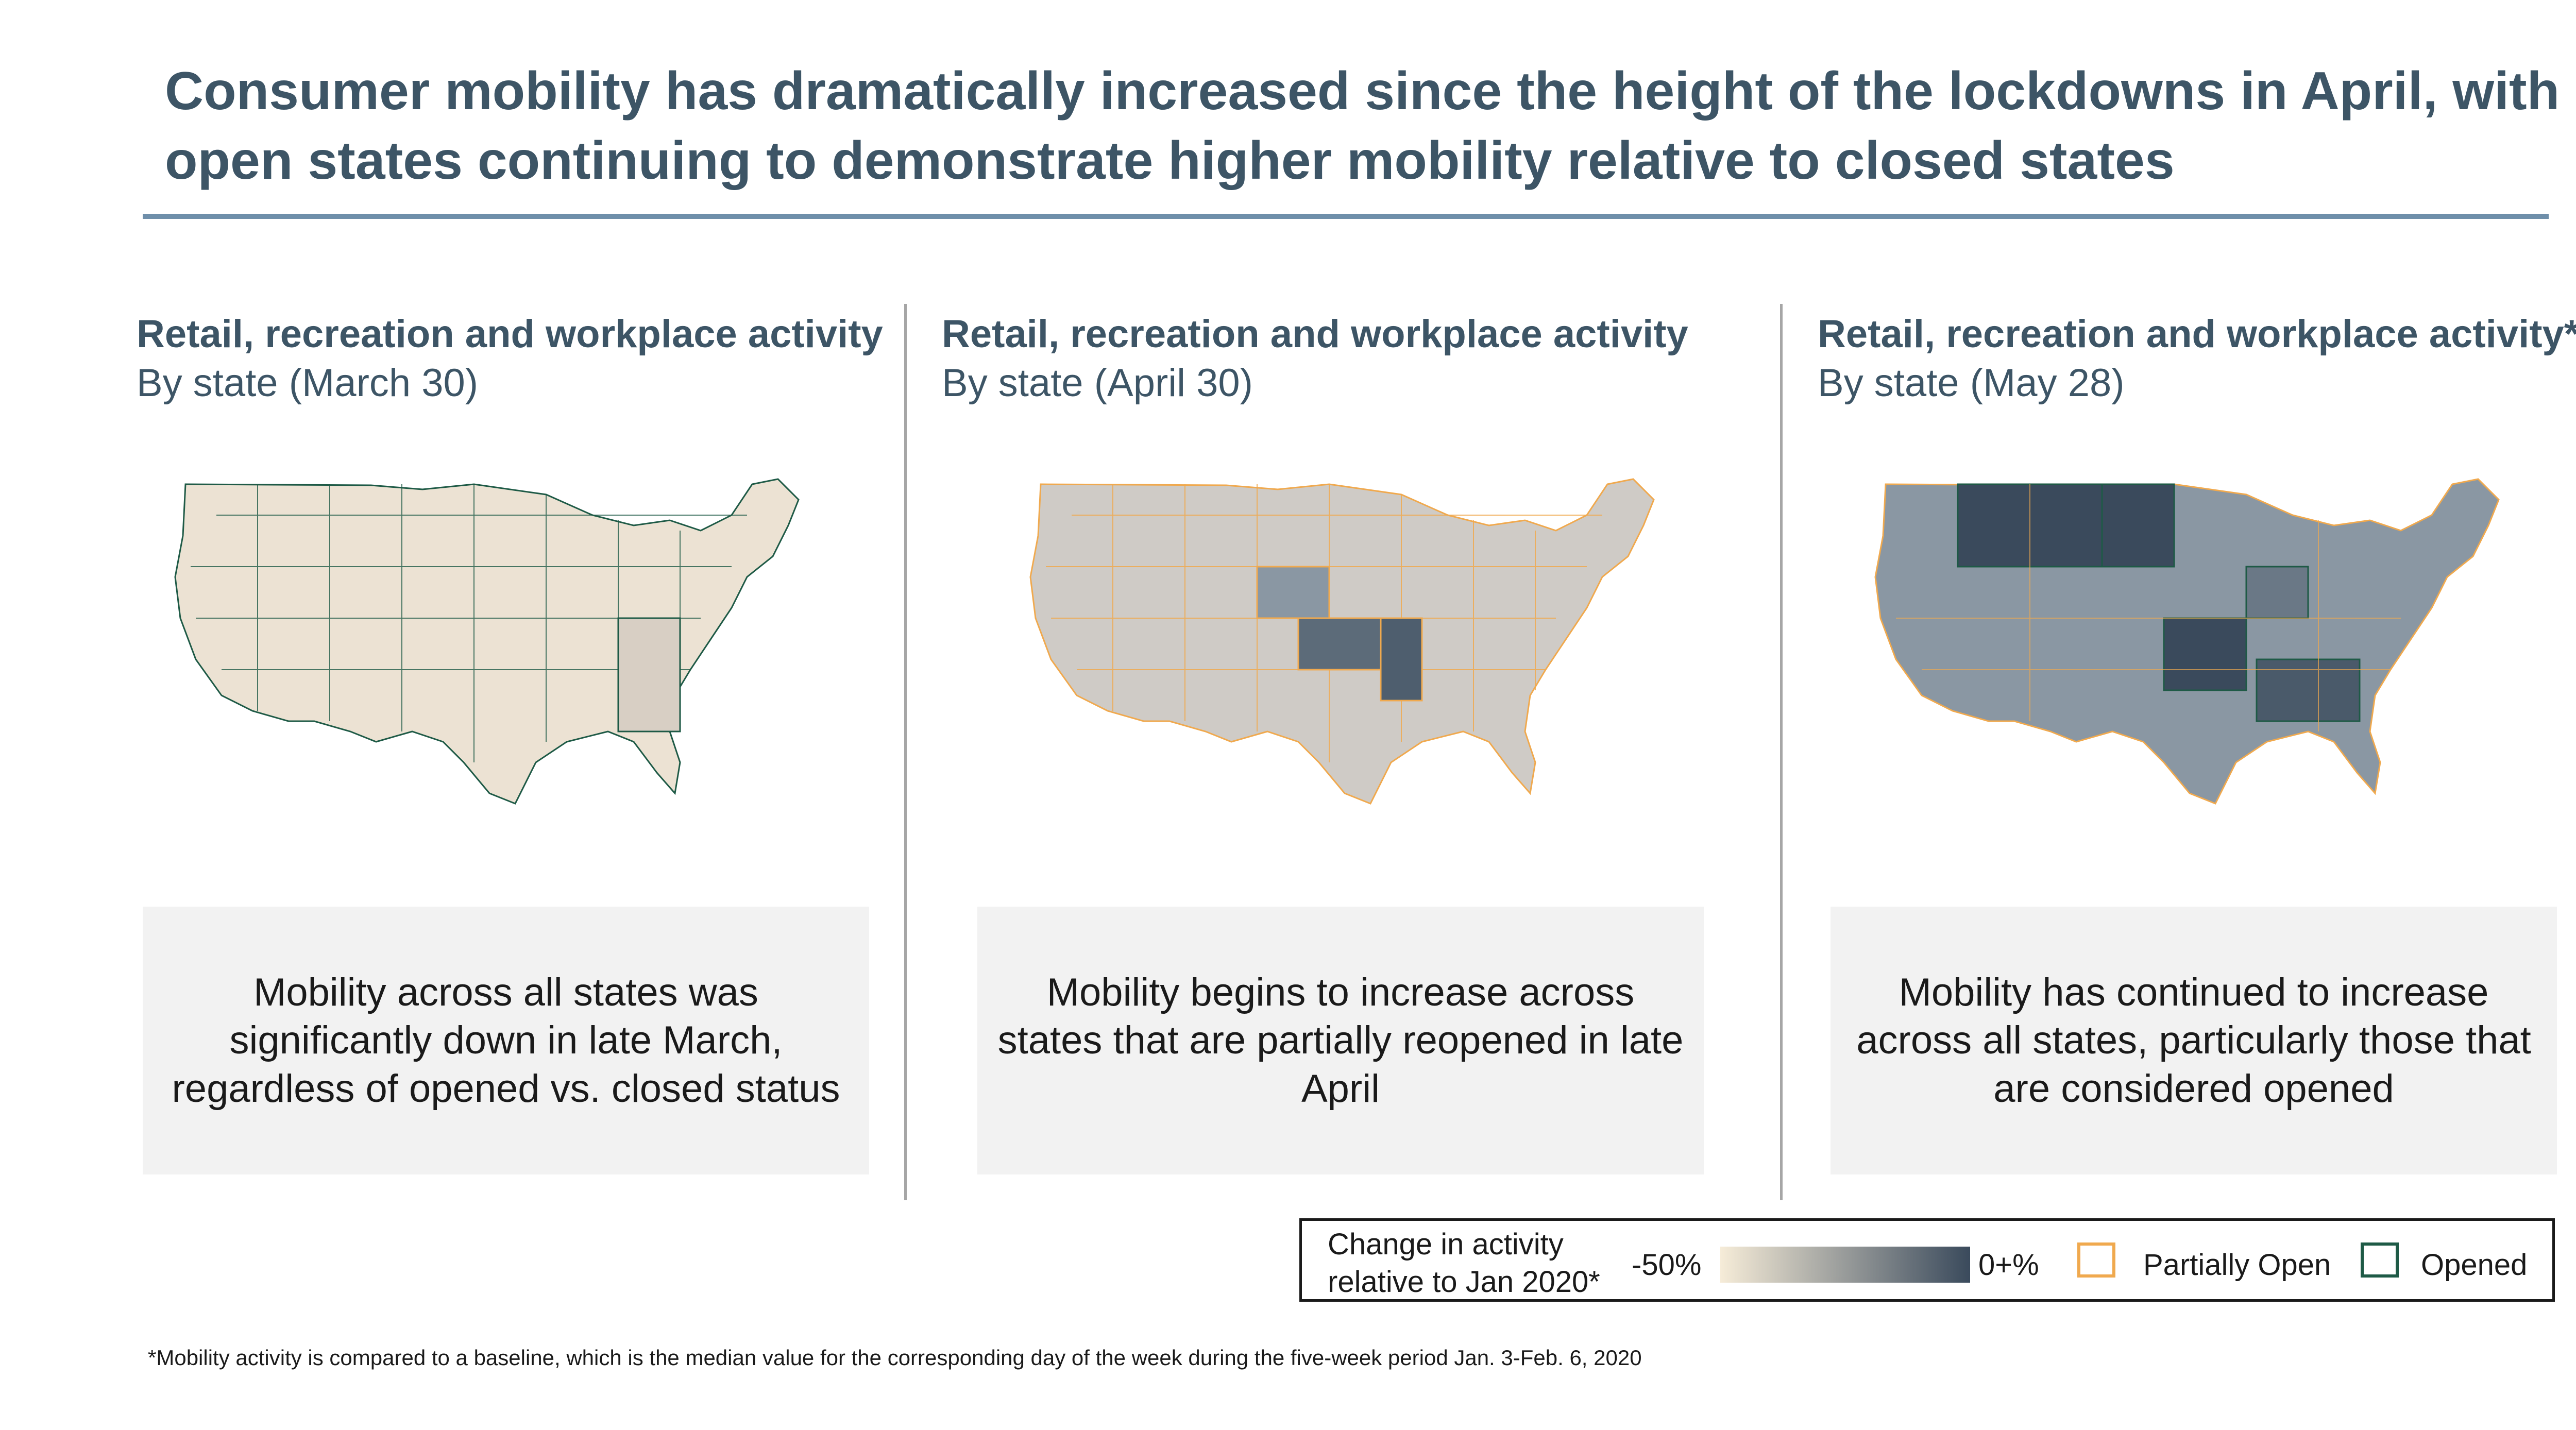 This screenshot has width=2576, height=1430. What do you see at coordinates (2237, 1265) in the screenshot?
I see `partially-open-label: Partially Open` at bounding box center [2237, 1265].